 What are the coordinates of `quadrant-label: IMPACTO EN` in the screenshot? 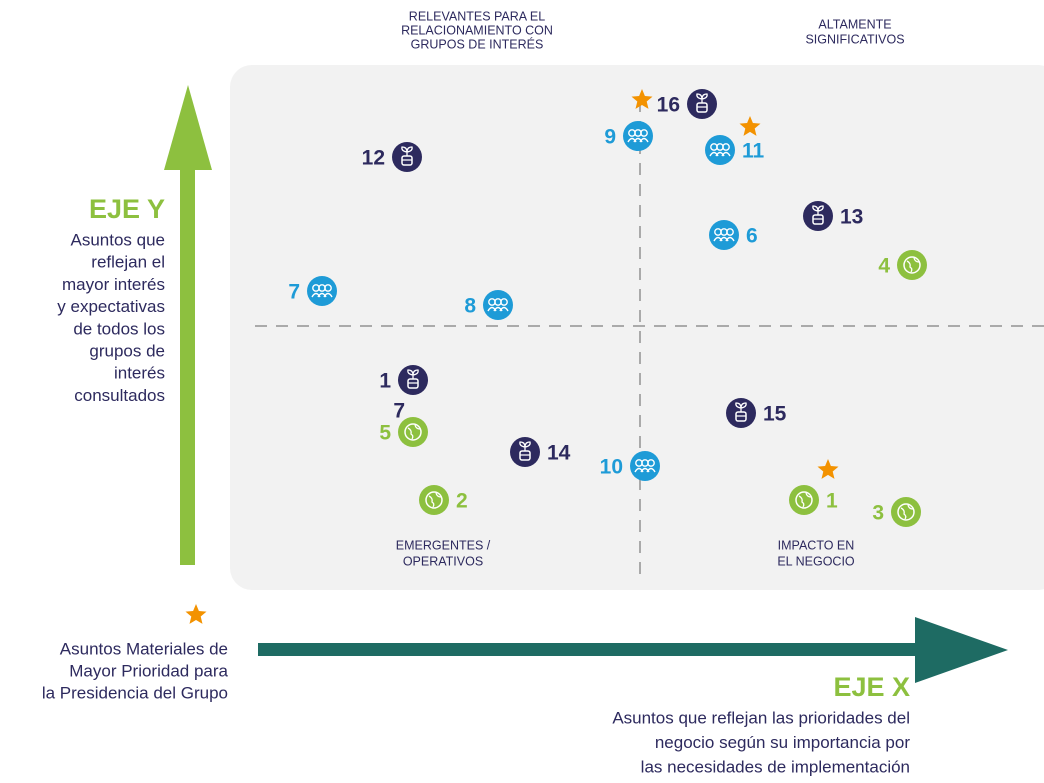 It's located at (816, 545).